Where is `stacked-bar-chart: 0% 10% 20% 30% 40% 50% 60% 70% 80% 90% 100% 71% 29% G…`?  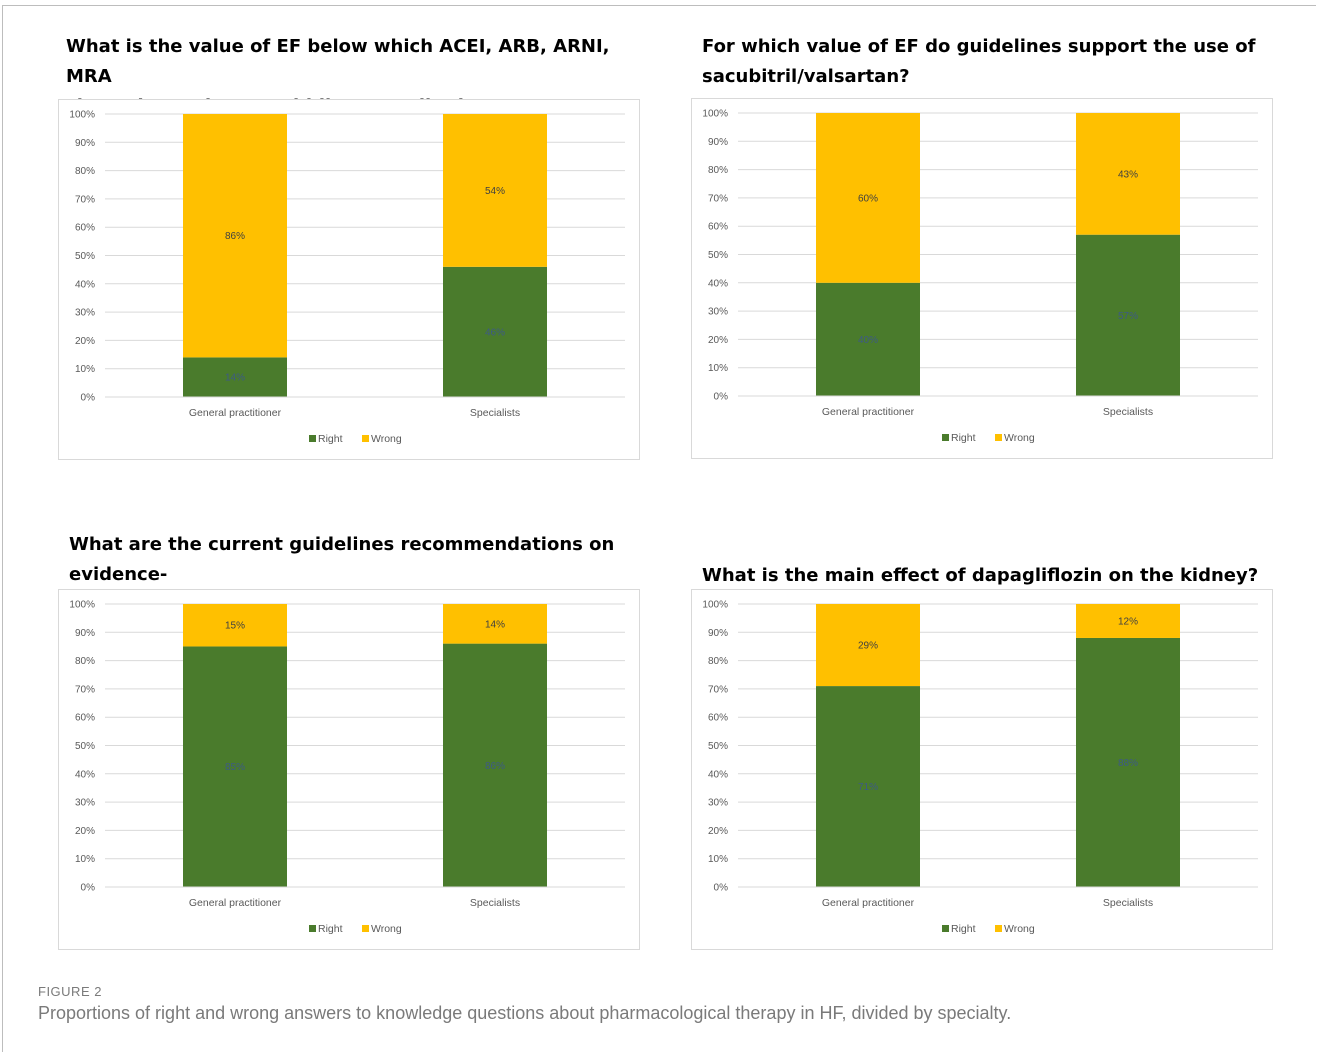 stacked-bar-chart: 0% 10% 20% 30% 40% 50% 60% 70% 80% 90% 100% 71% 29% G… is located at coordinates (980, 767).